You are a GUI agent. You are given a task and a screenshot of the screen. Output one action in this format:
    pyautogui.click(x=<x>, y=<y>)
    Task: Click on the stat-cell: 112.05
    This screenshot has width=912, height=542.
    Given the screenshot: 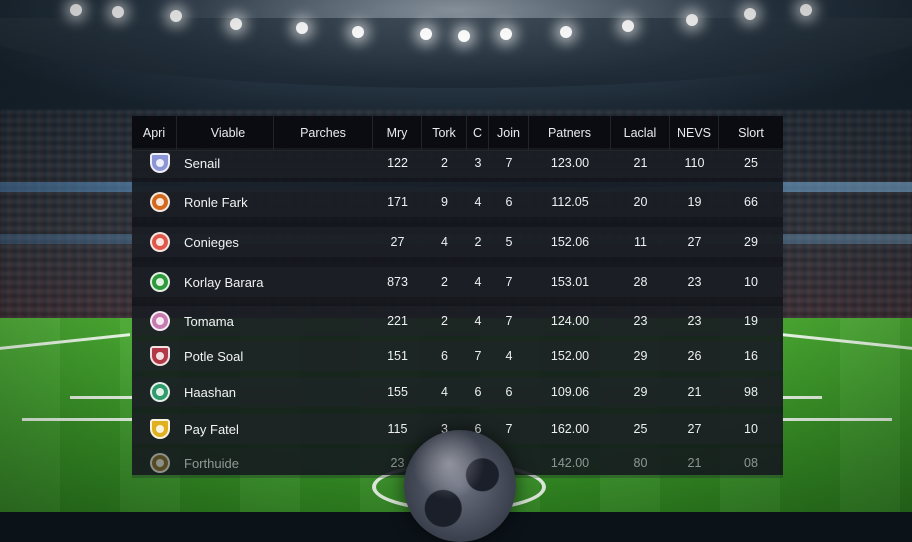 What is the action you would take?
    pyautogui.click(x=570, y=202)
    